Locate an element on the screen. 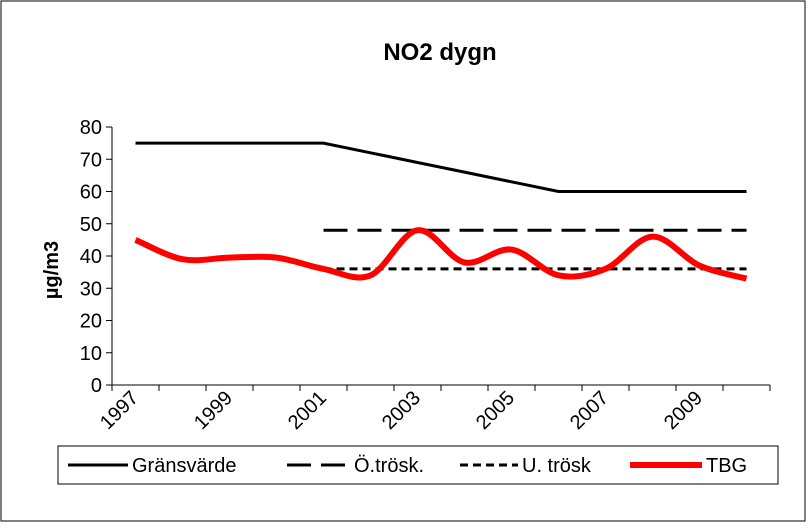 Image resolution: width=808 pixels, height=529 pixels. legend-label: U. trösk is located at coordinates (557, 466).